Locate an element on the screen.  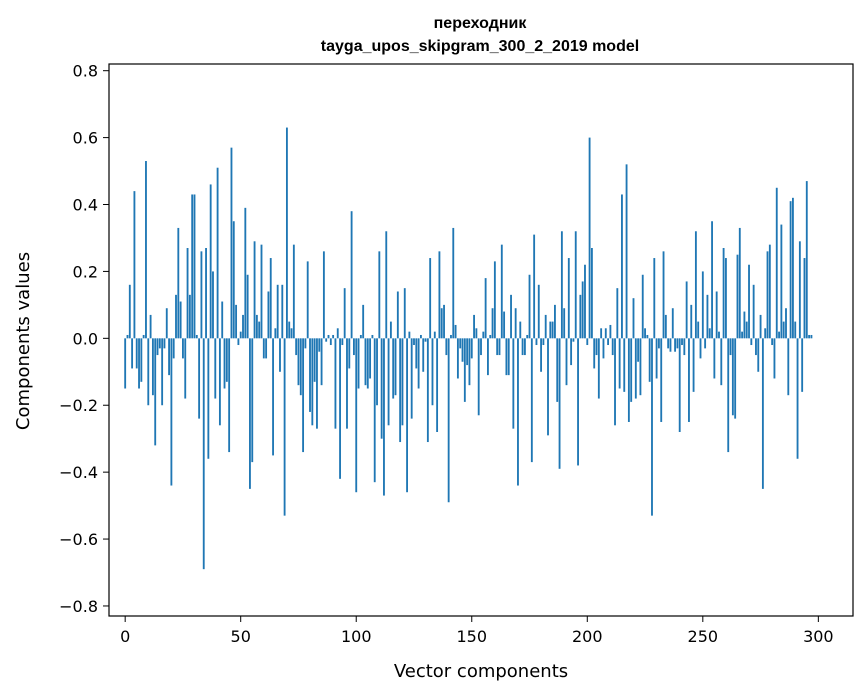
y-tick-label: −0.6 is located at coordinates (78, 539).